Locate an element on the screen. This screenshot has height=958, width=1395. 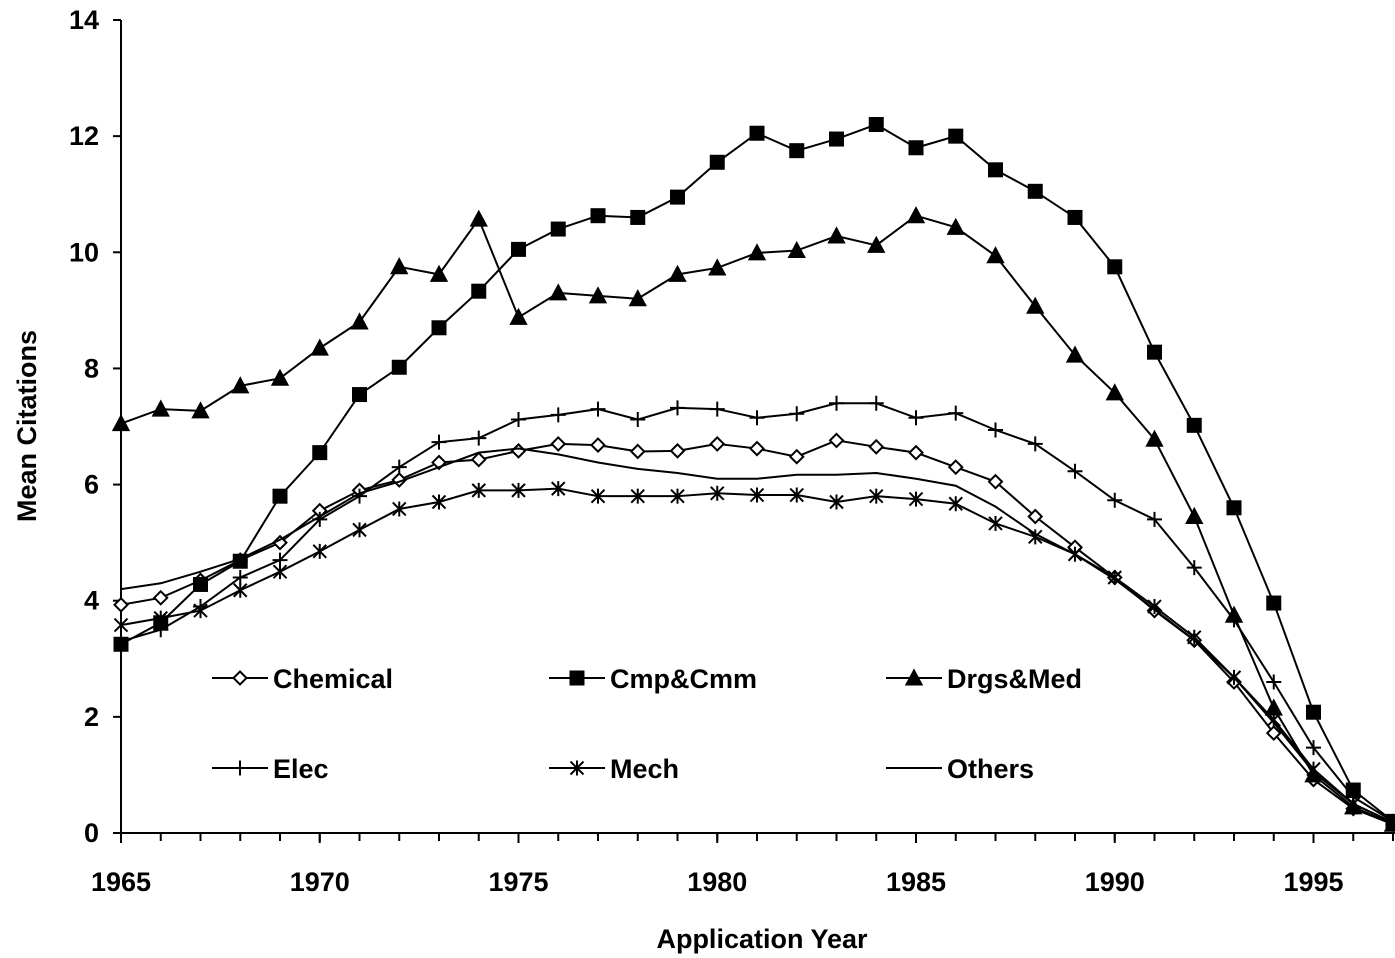
legend-label: Cmp&Cmm is located at coordinates (683, 679).